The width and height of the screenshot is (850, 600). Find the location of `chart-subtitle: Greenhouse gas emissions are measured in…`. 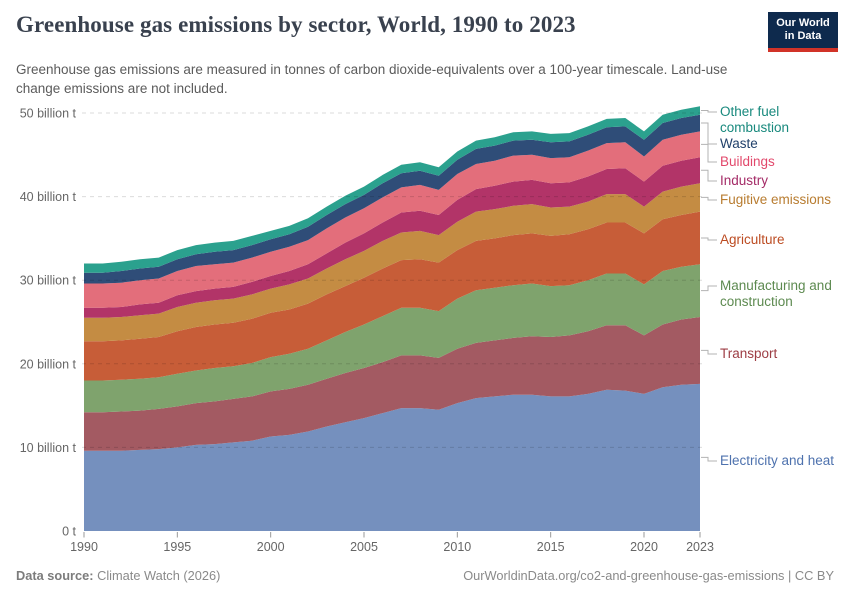

chart-subtitle: Greenhouse gas emissions are measured in… is located at coordinates (372, 79).